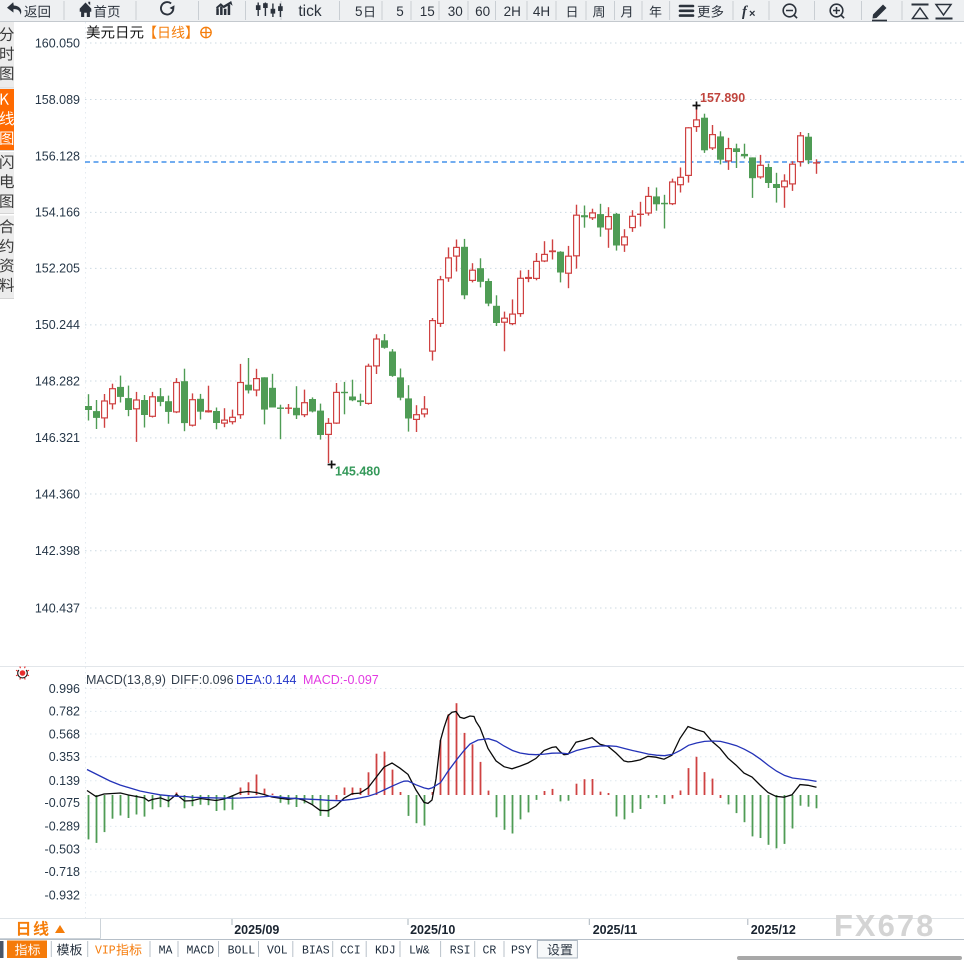 This screenshot has height=960, width=964. What do you see at coordinates (166, 951) in the screenshot?
I see `svg-text: MA` at bounding box center [166, 951].